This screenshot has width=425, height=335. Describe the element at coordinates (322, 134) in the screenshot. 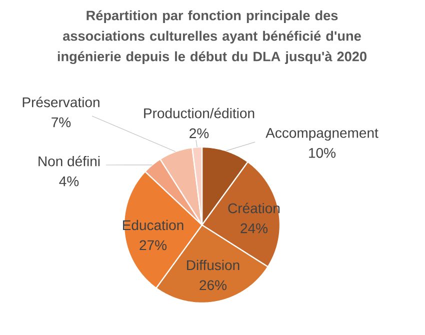

I see `slice-label: Accompagnement` at that location.